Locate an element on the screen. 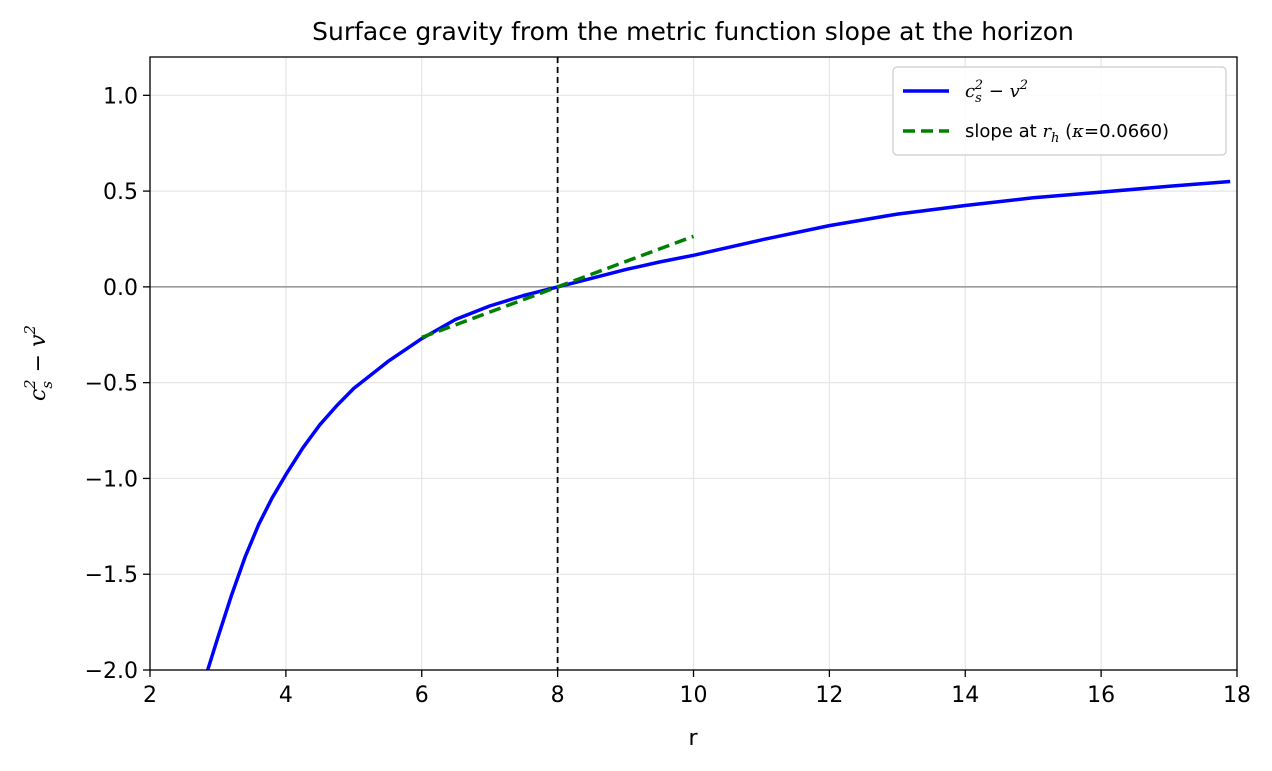  x-tick-label: 18 is located at coordinates (1237, 695).